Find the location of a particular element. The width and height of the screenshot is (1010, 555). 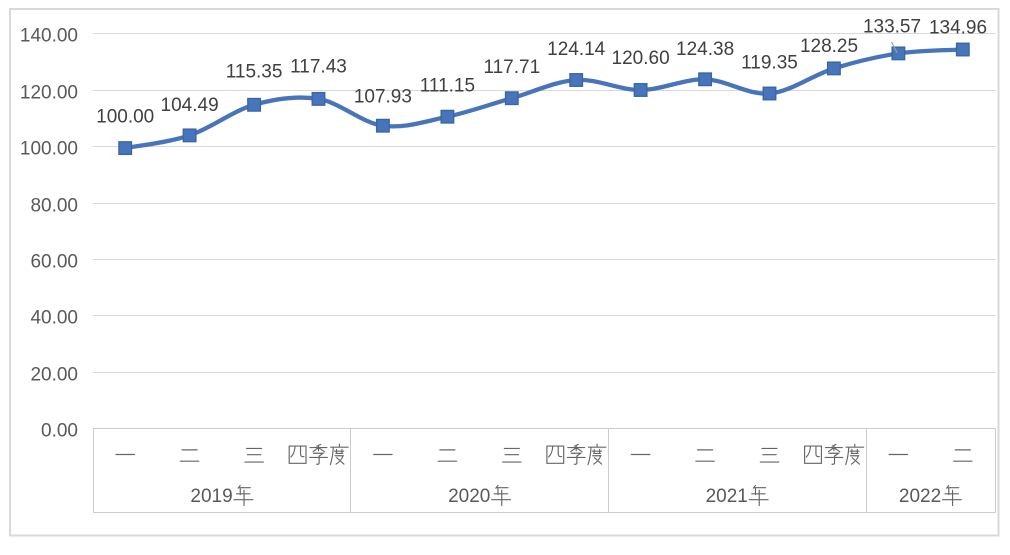

svg-text: 117.71 is located at coordinates (511, 67).